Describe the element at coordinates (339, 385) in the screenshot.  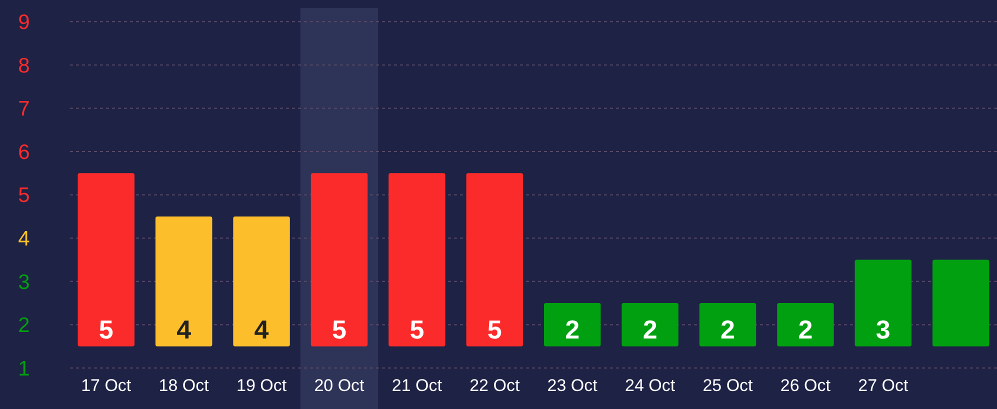
I see `x-tick-label: 20 Oct` at that location.